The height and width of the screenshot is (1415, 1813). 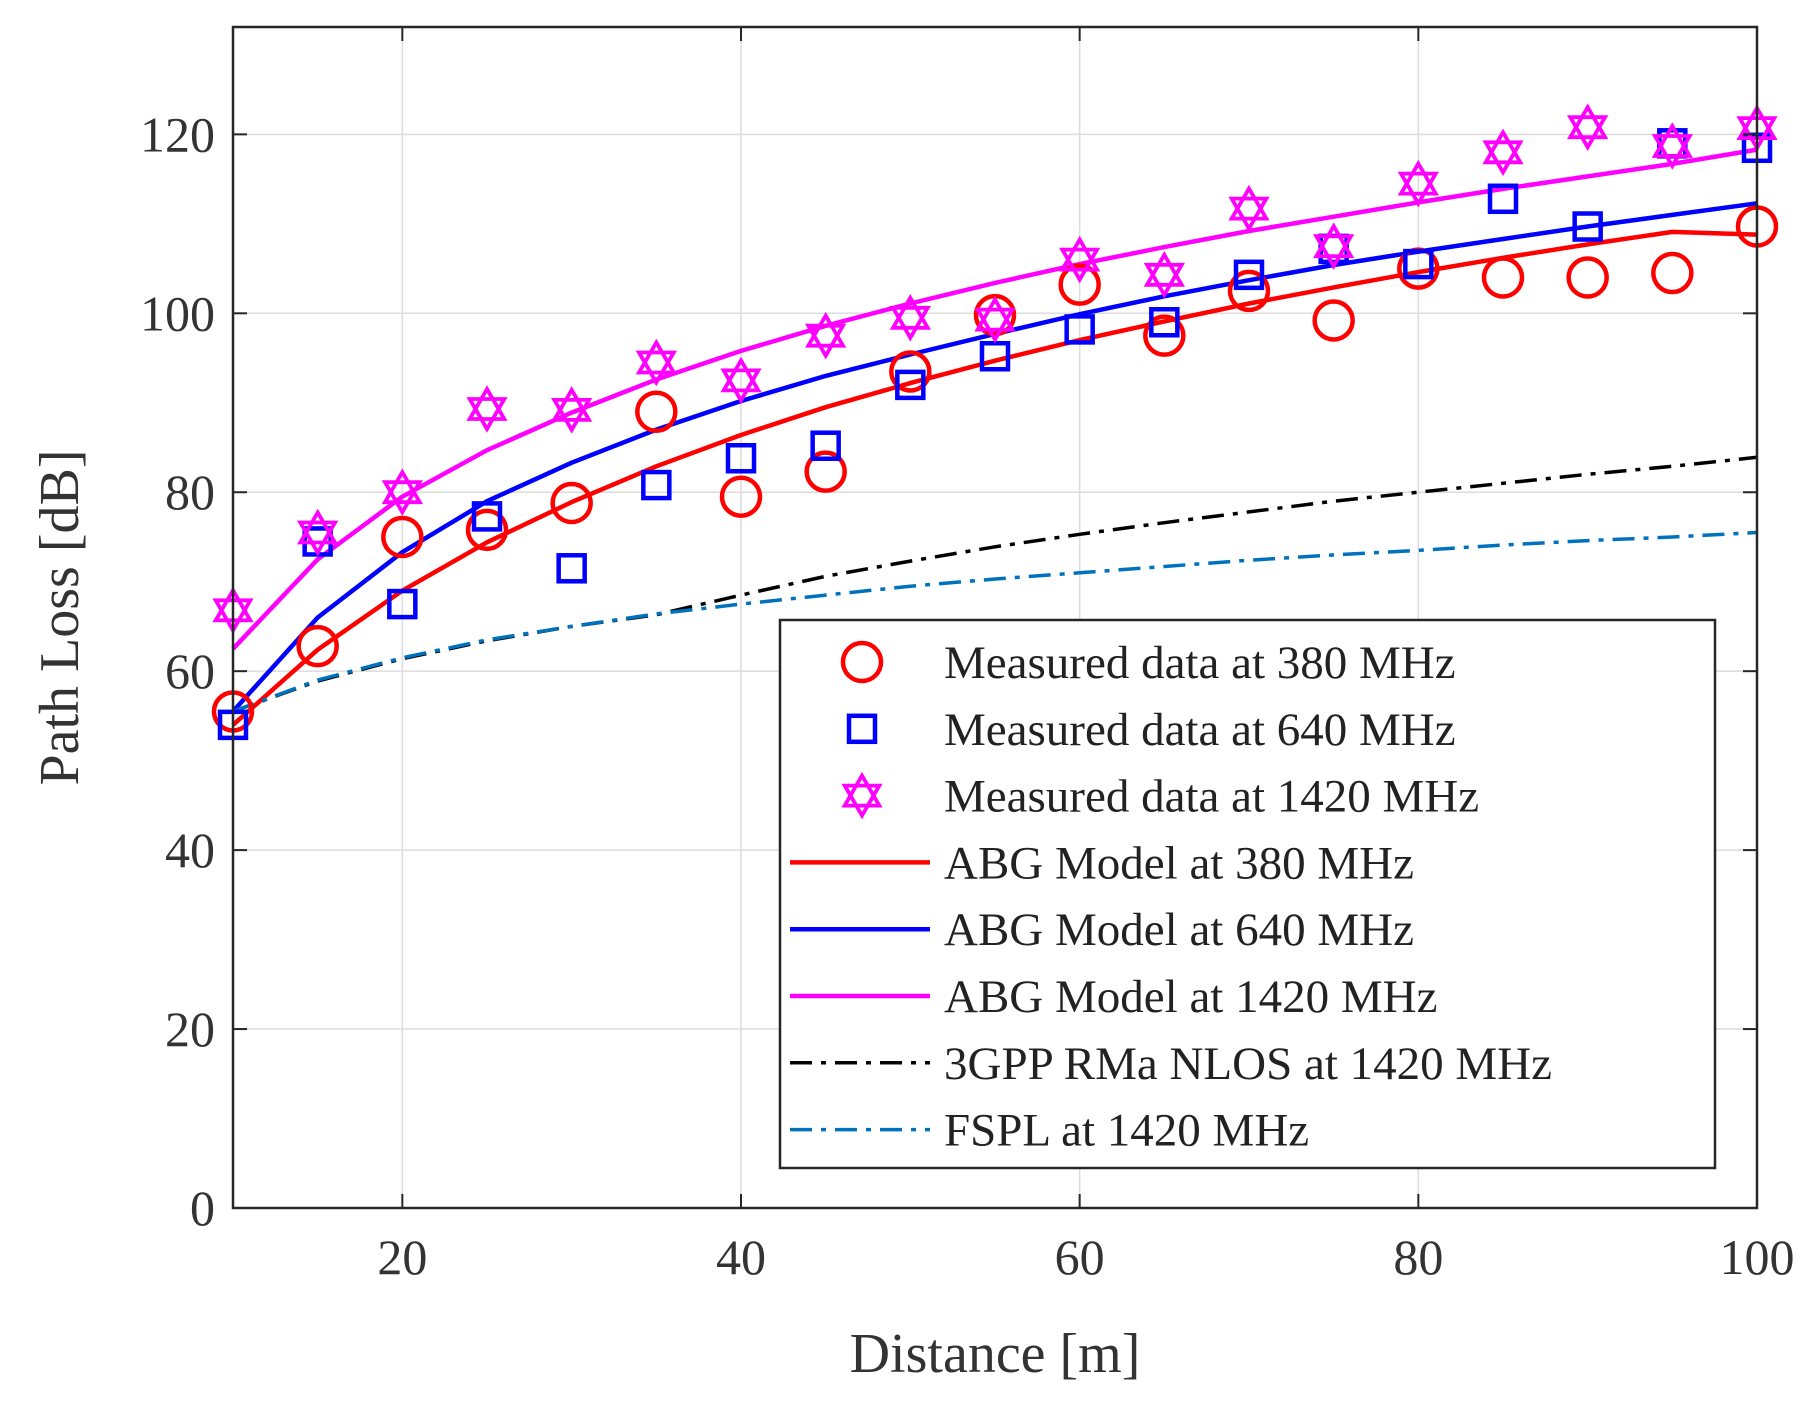 I want to click on legend-label: ABG Model at 1420 MHz, so click(x=1190, y=997).